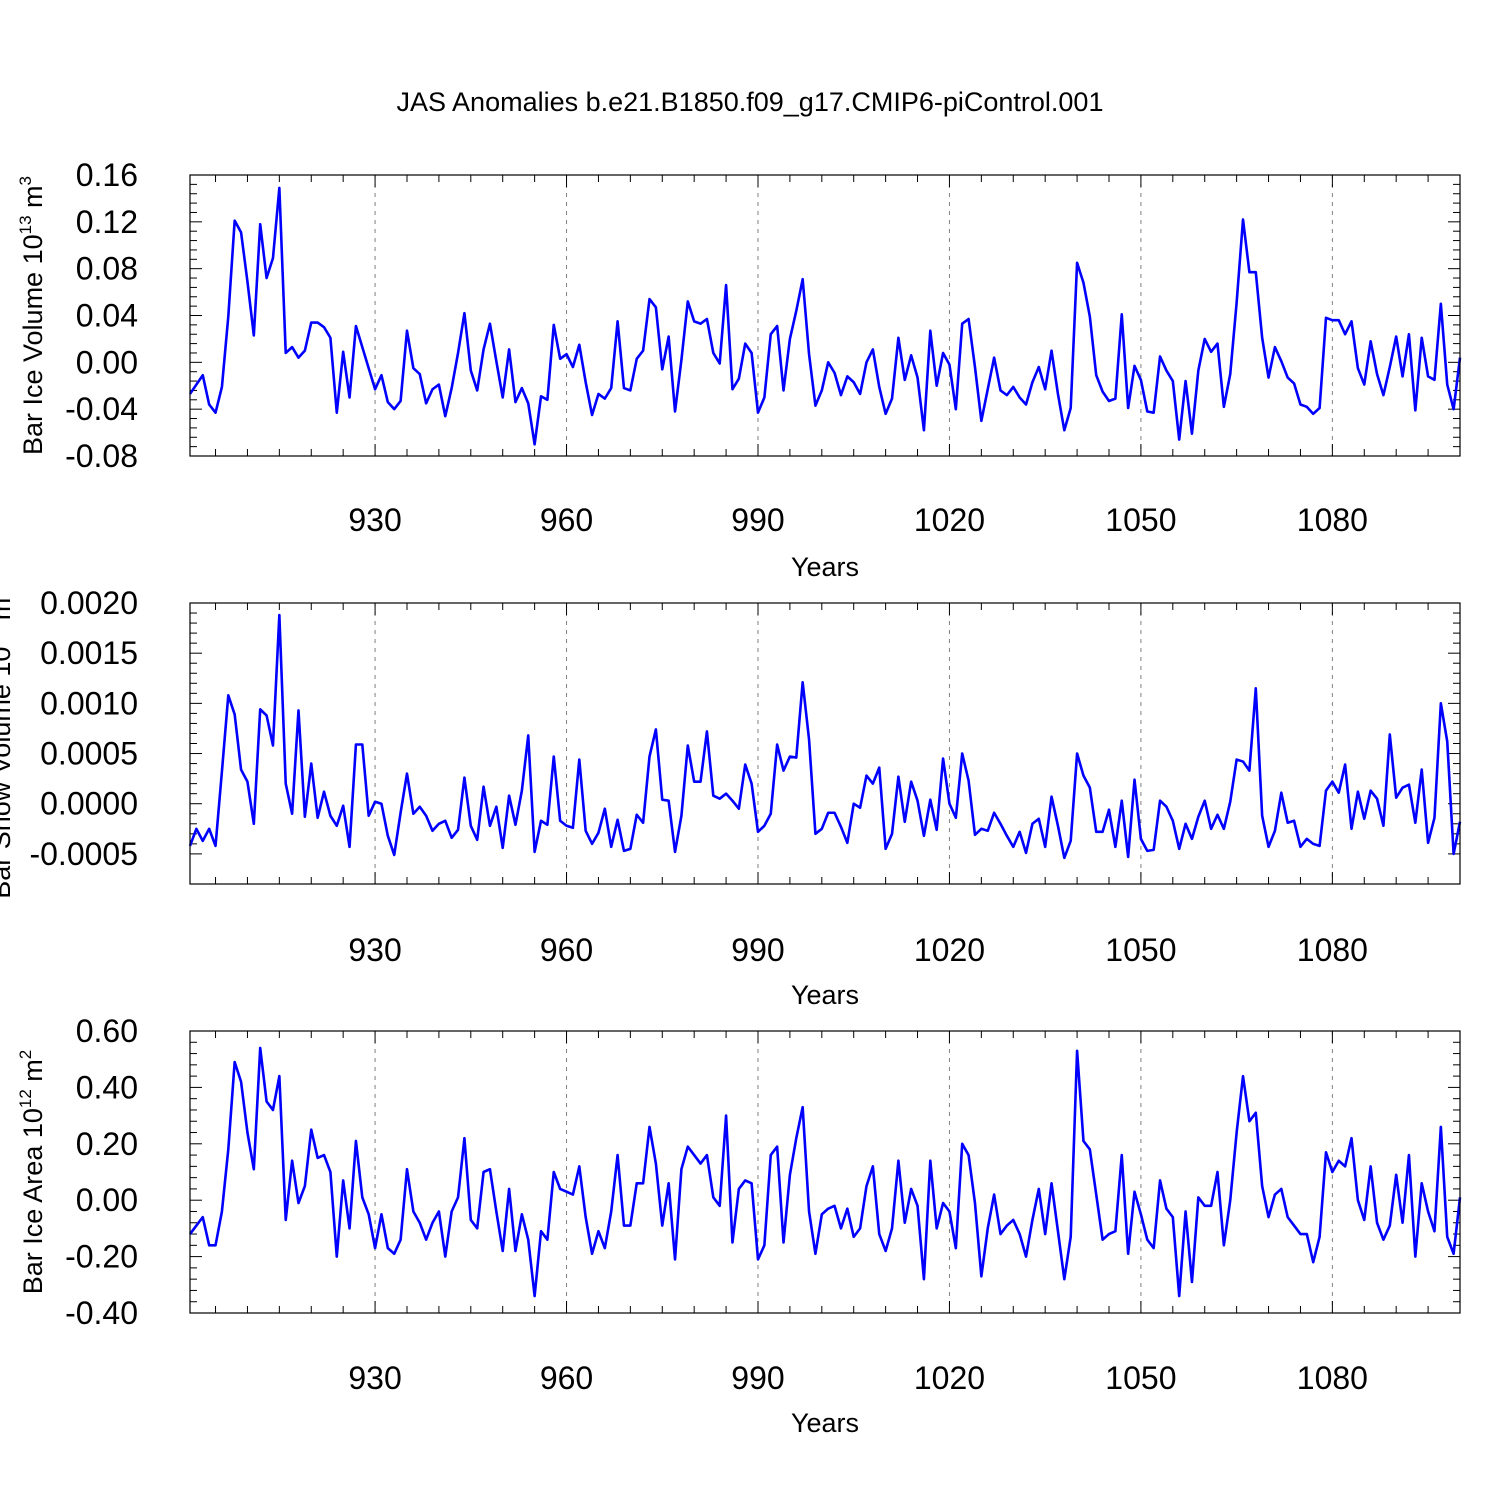 This screenshot has height=1500, width=1500. I want to click on panel2-xtick-label-1080: 1080, so click(1332, 1378).